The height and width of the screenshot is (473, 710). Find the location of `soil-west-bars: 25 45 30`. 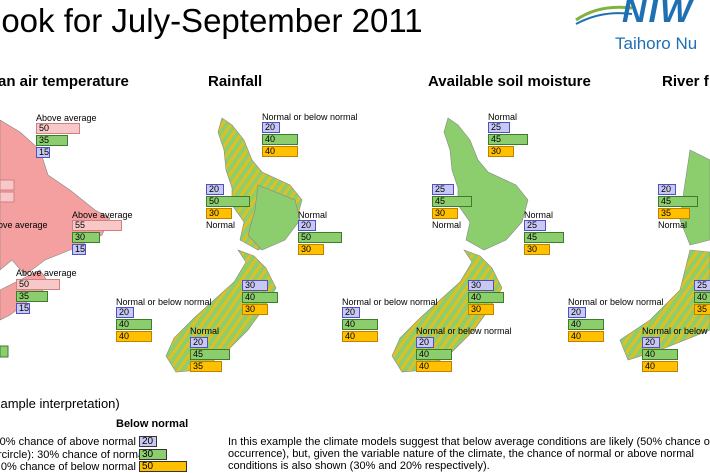

soil-west-bars: 25 45 30 is located at coordinates (462, 202).